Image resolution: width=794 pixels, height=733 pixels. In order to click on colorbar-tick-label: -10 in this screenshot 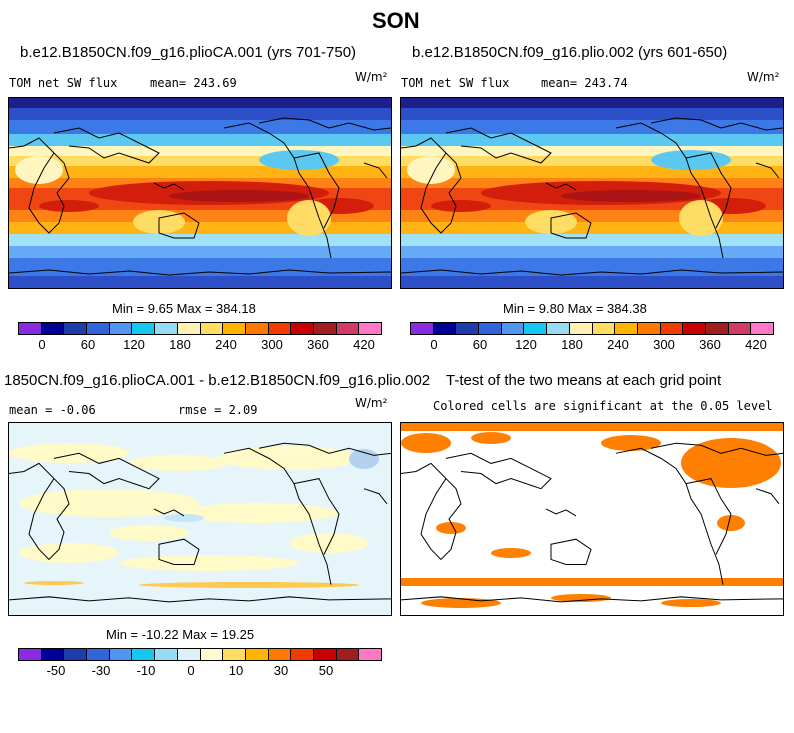, I will do `click(146, 670)`.